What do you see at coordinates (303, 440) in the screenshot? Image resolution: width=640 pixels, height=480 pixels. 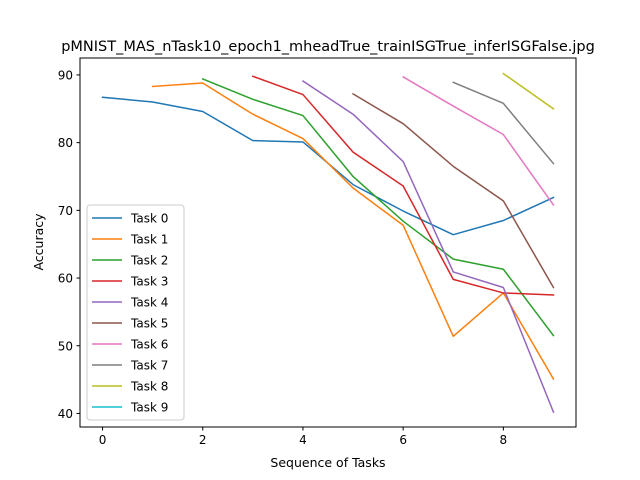 I see `x-tick-label: 4` at bounding box center [303, 440].